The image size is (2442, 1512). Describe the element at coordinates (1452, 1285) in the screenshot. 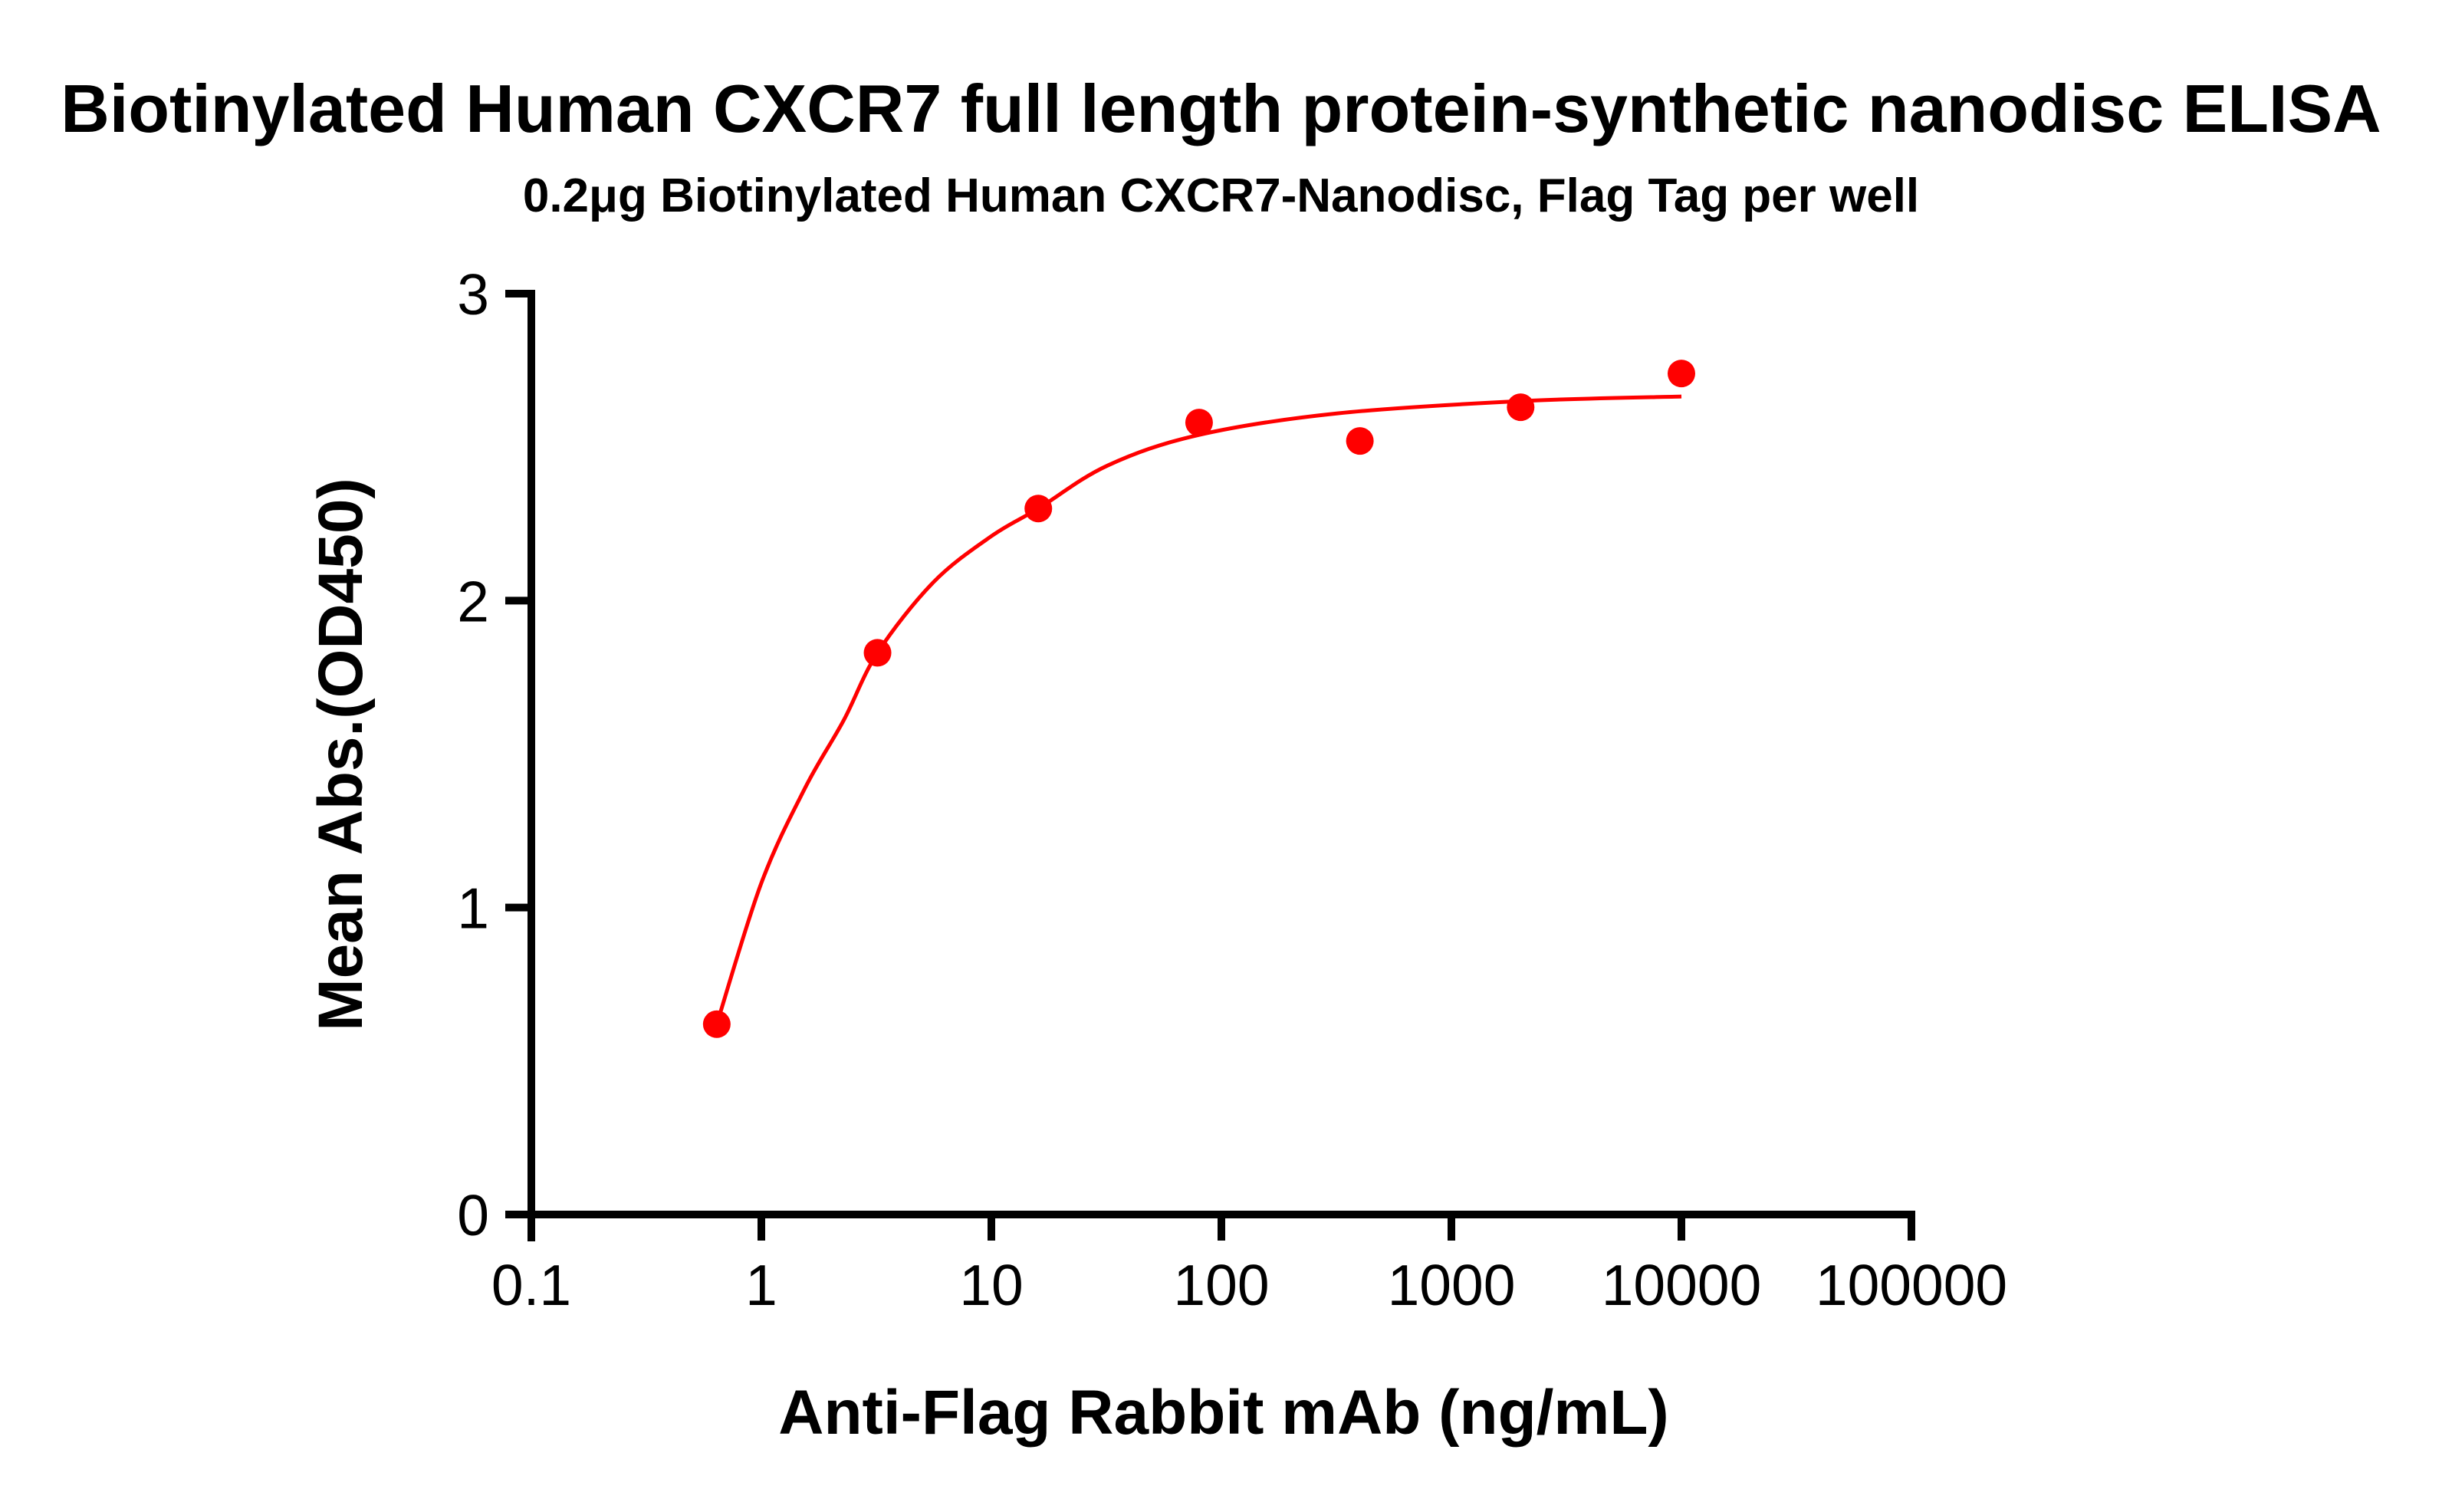

I see `x-tick-label: 1000` at that location.